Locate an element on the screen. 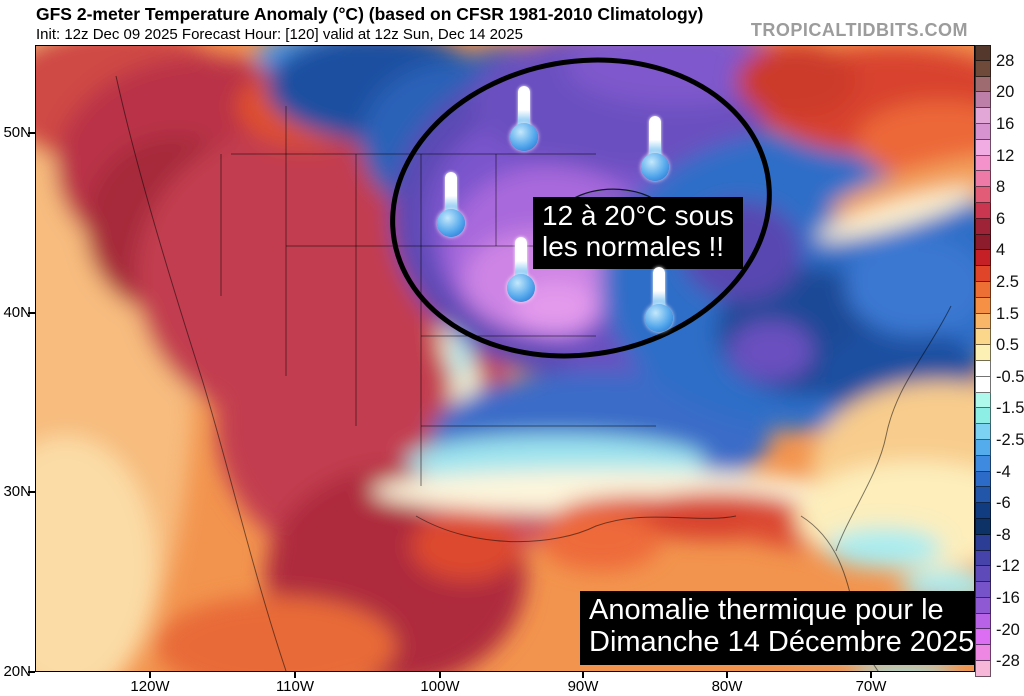 The height and width of the screenshot is (696, 1024). lat-axis-label: 30N is located at coordinates (17, 491).